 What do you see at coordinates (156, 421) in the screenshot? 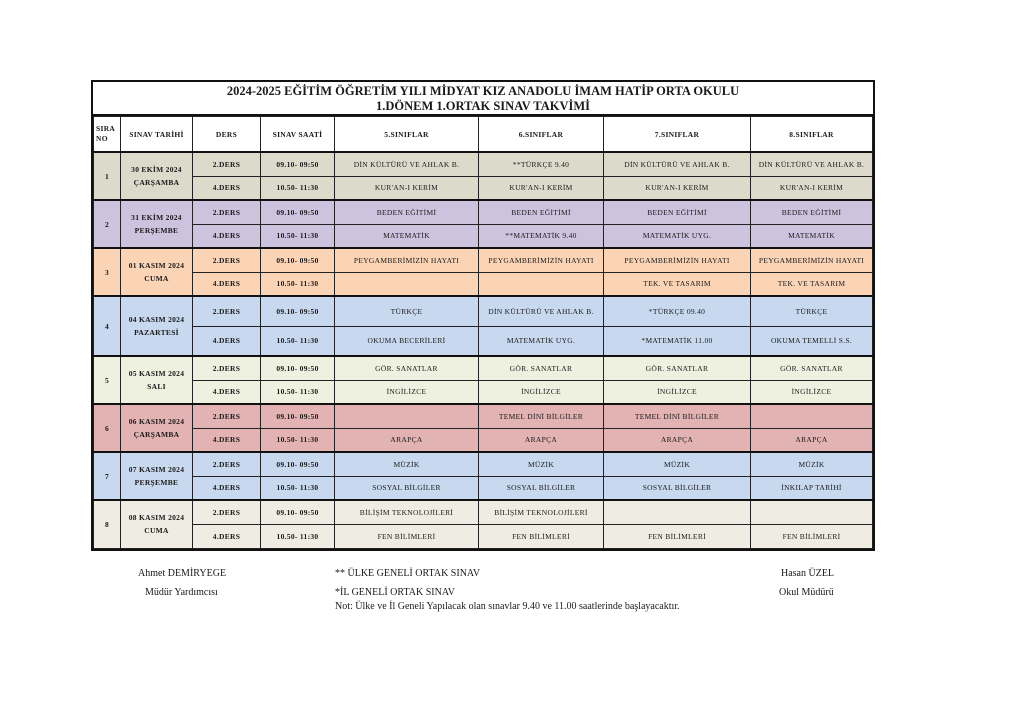
I see `date-text: 06 KASIM 2024` at bounding box center [156, 421].